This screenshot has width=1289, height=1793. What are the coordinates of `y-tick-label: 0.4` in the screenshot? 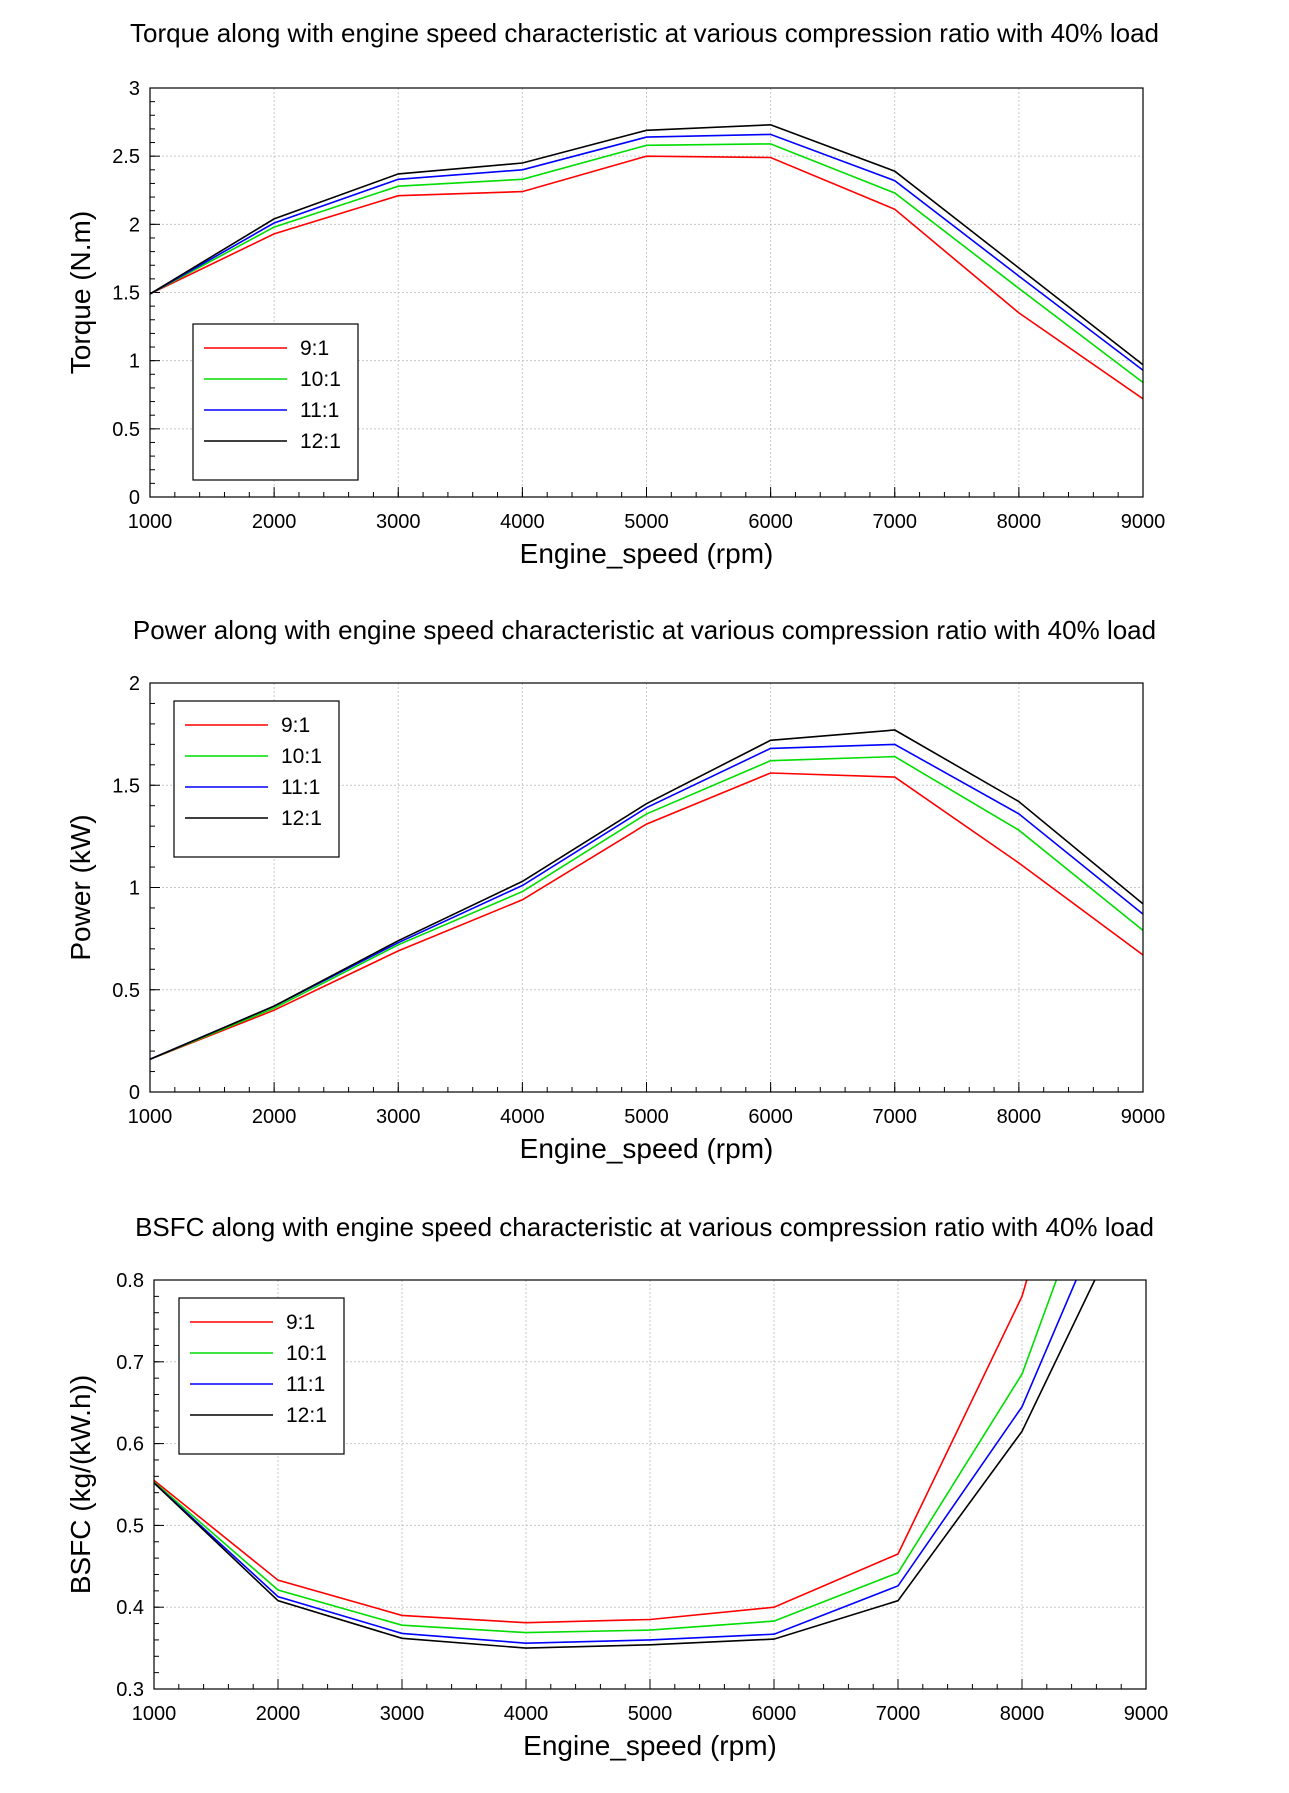 It's located at (130, 1608).